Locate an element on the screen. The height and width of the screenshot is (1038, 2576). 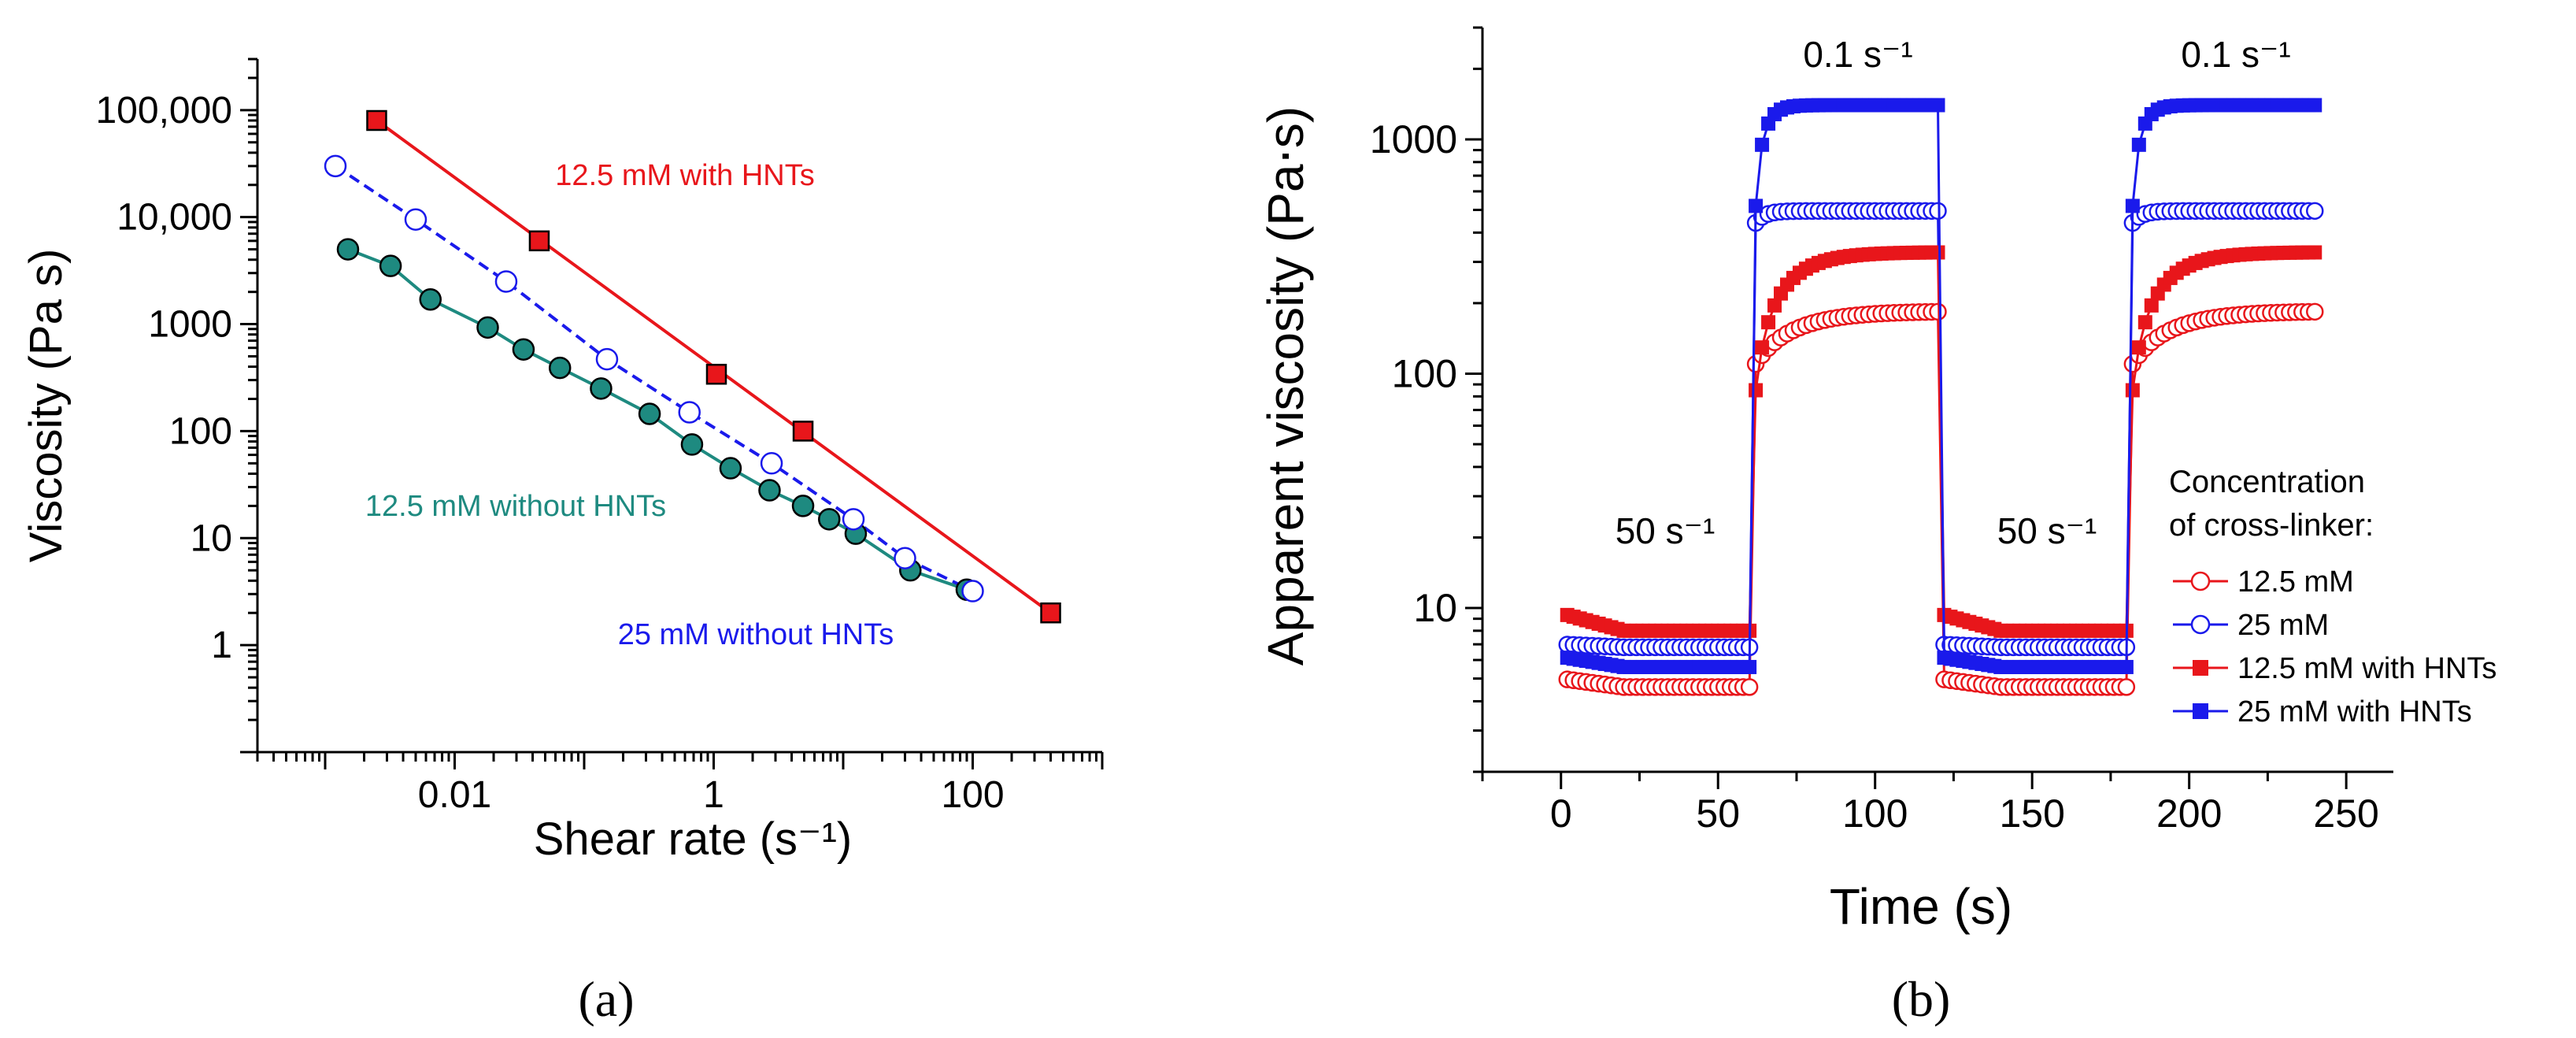
x-tick-label: 250 is located at coordinates (2345, 814).